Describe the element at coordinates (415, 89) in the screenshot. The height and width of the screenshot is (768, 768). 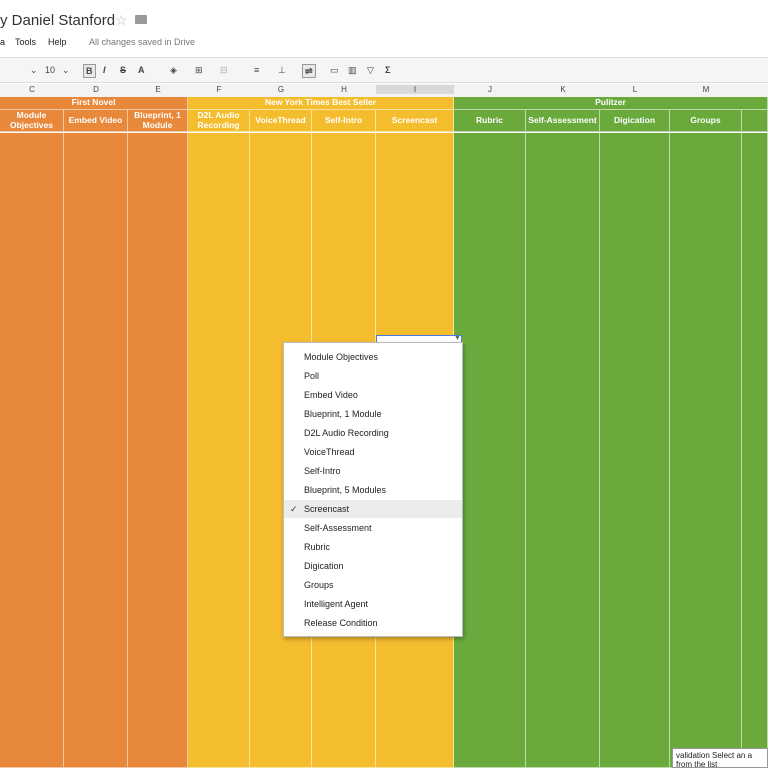
I see `column-header-i: I` at that location.